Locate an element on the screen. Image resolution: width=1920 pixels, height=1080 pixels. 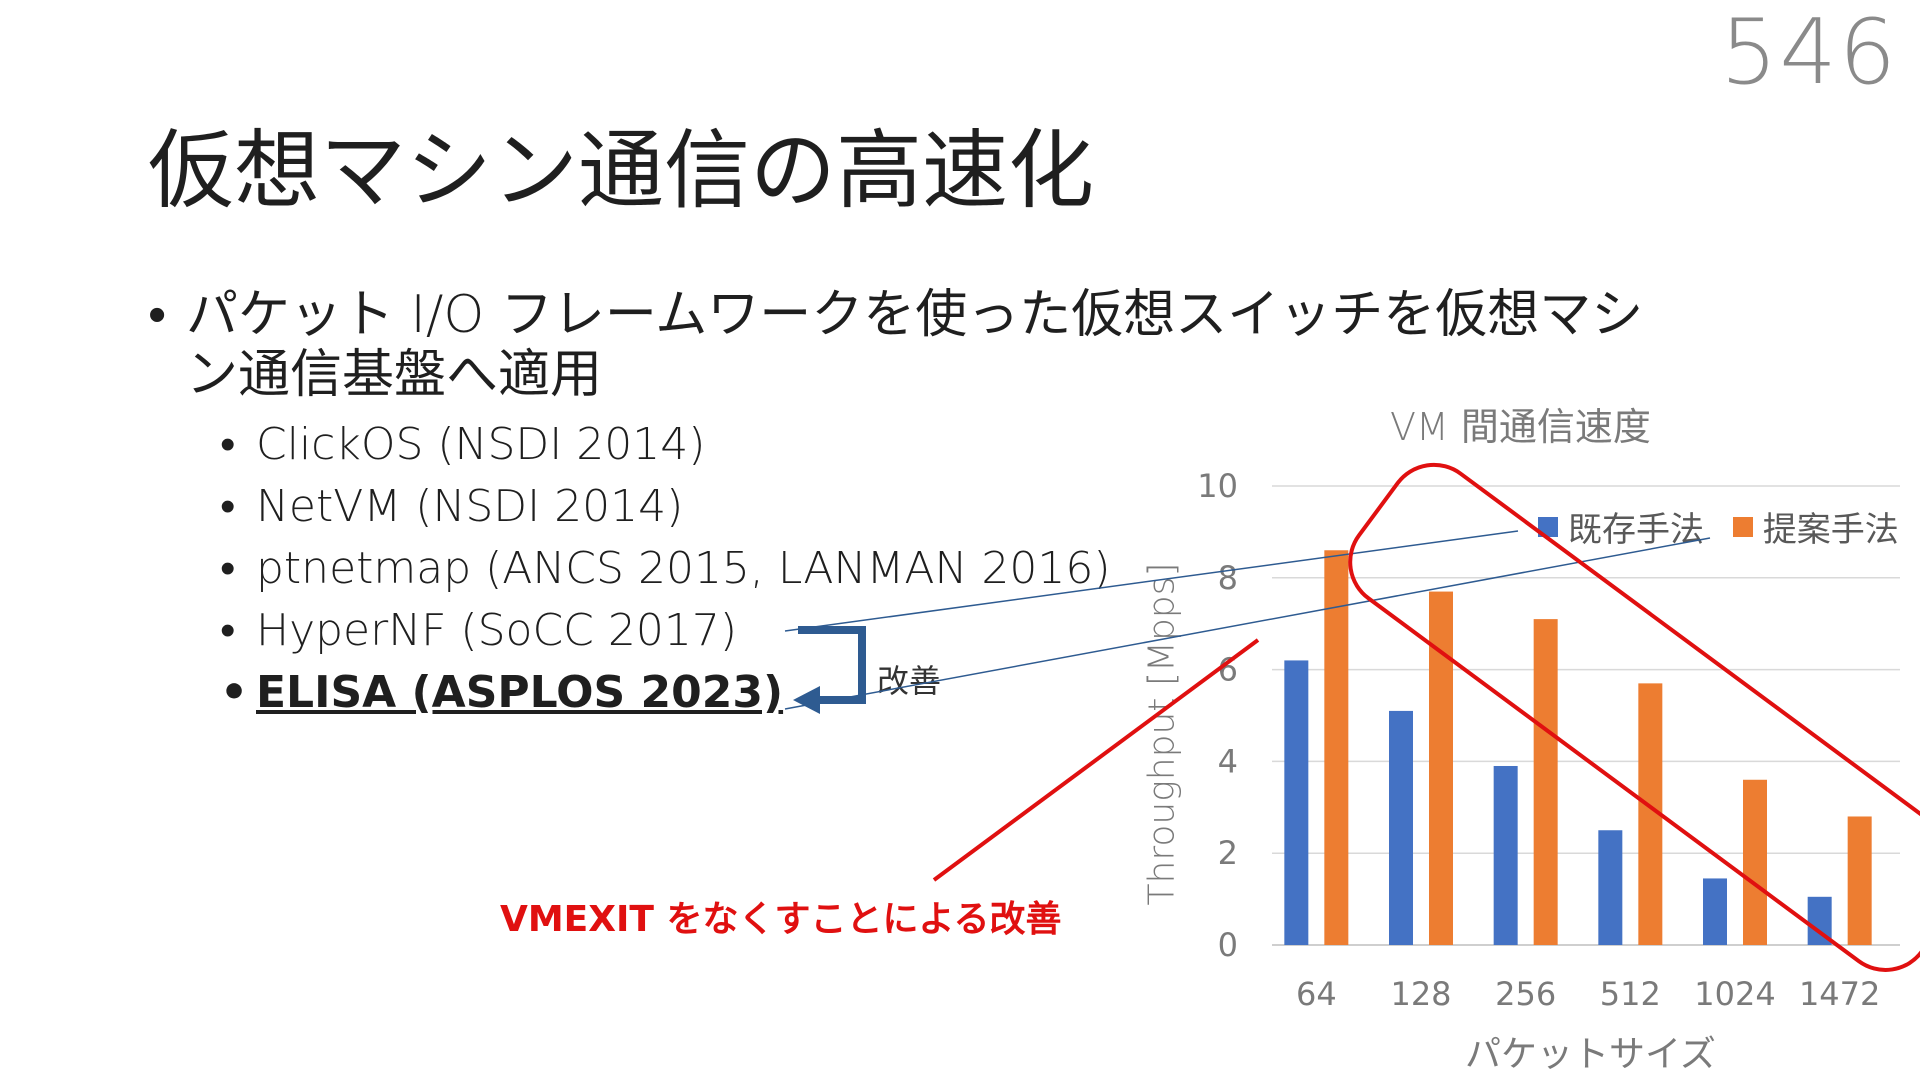
chart-gridlines is located at coordinates (1586, 715).